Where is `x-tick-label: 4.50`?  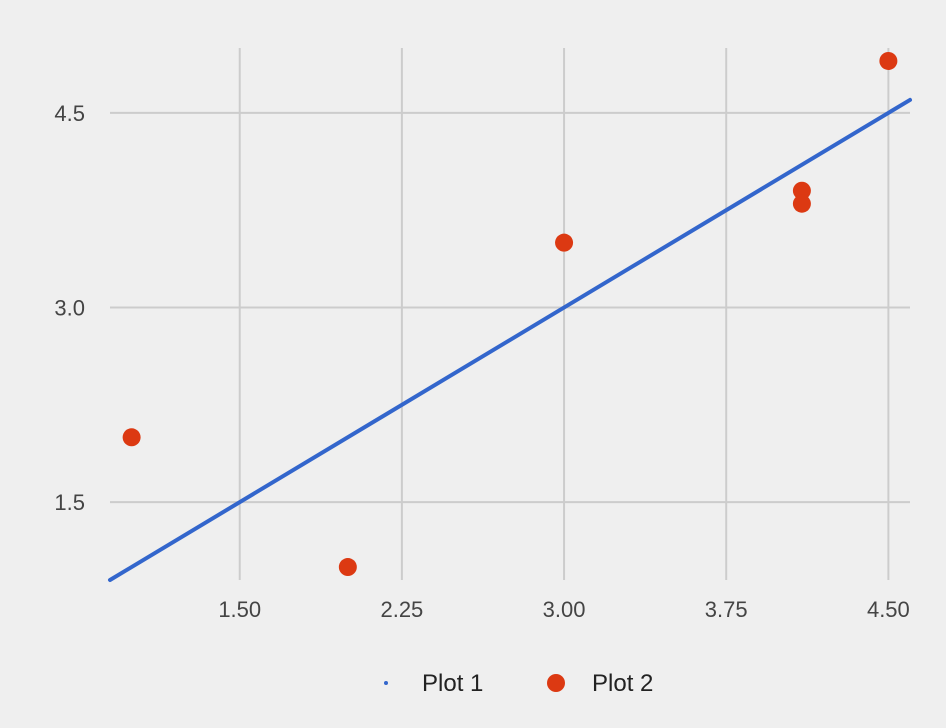
x-tick-label: 4.50 is located at coordinates (888, 609).